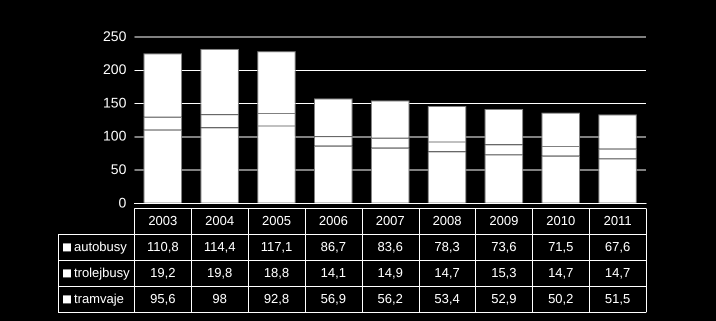 This screenshot has height=321, width=716. Describe the element at coordinates (390, 246) in the screenshot. I see `data-label: 83,6` at that location.